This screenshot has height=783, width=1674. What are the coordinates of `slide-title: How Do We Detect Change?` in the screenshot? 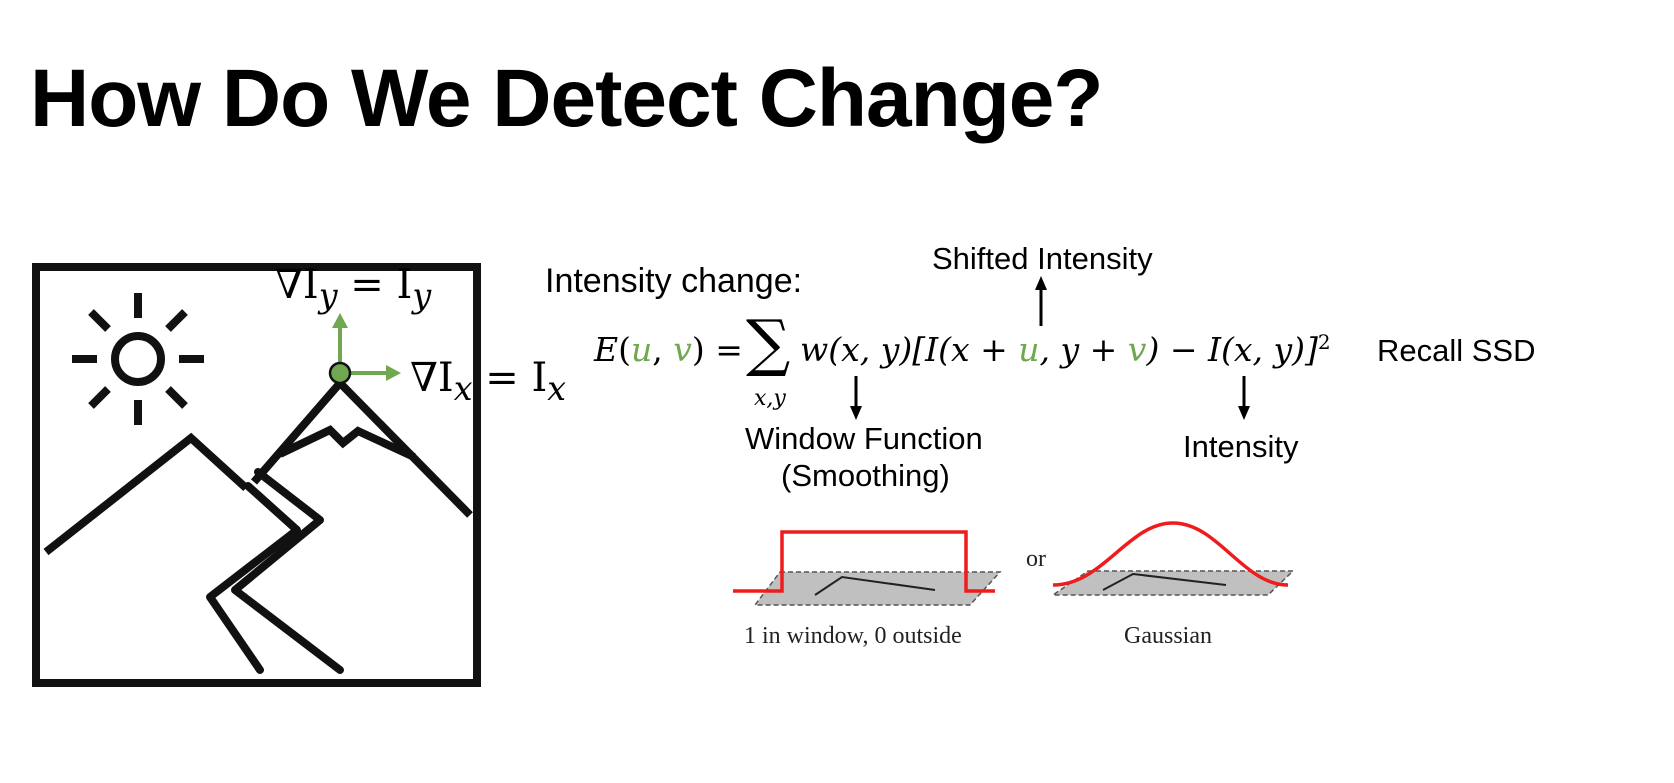 It's located at (566, 98).